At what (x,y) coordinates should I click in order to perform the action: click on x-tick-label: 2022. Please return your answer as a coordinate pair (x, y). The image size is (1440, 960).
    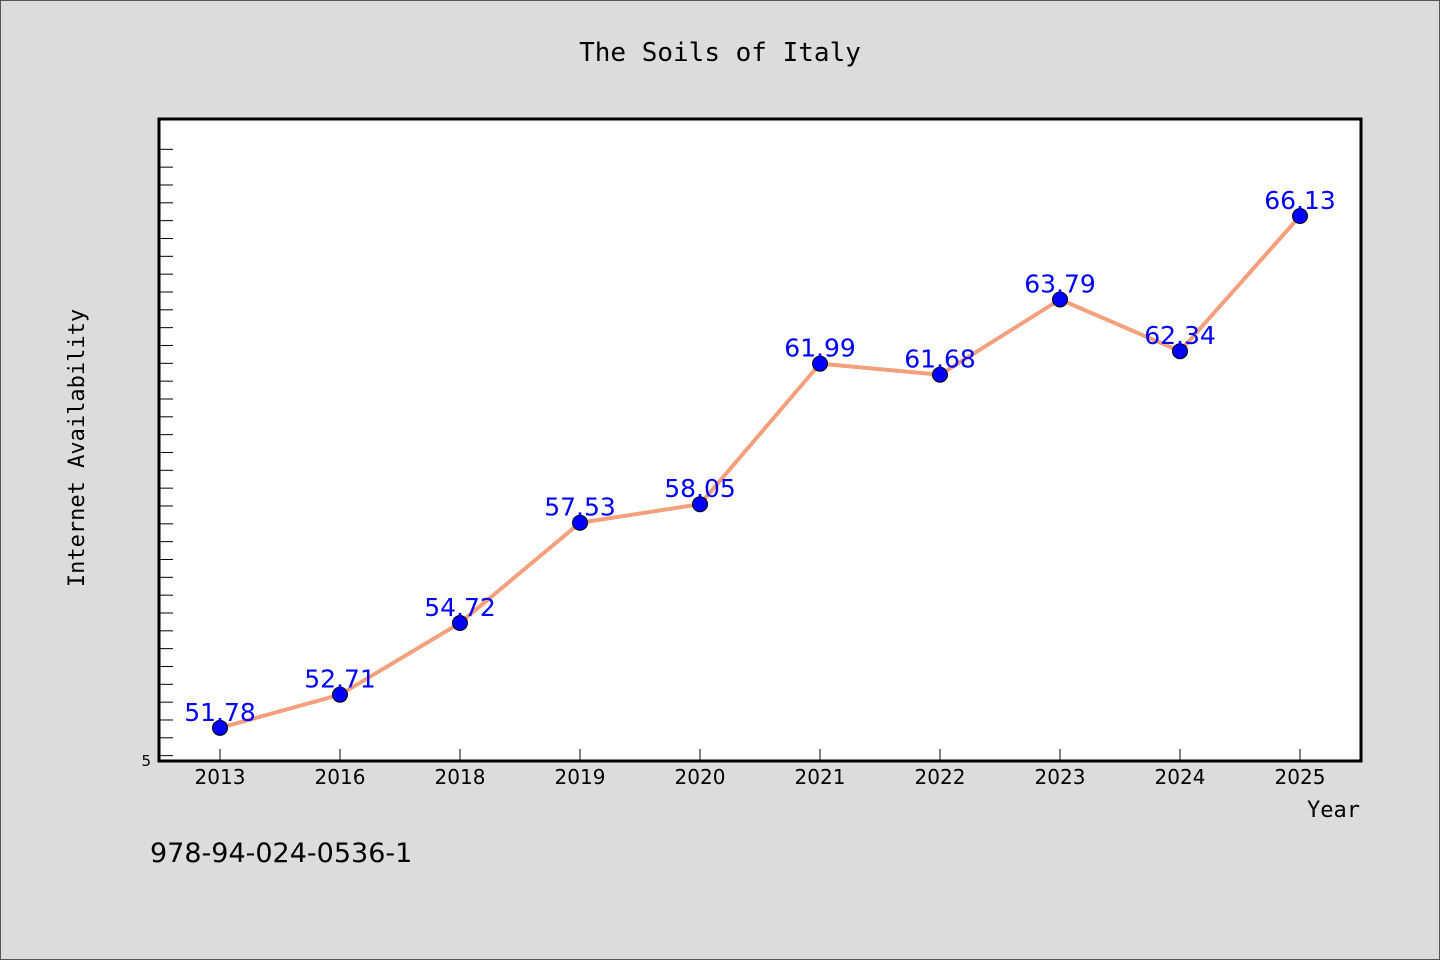
    Looking at the image, I should click on (940, 777).